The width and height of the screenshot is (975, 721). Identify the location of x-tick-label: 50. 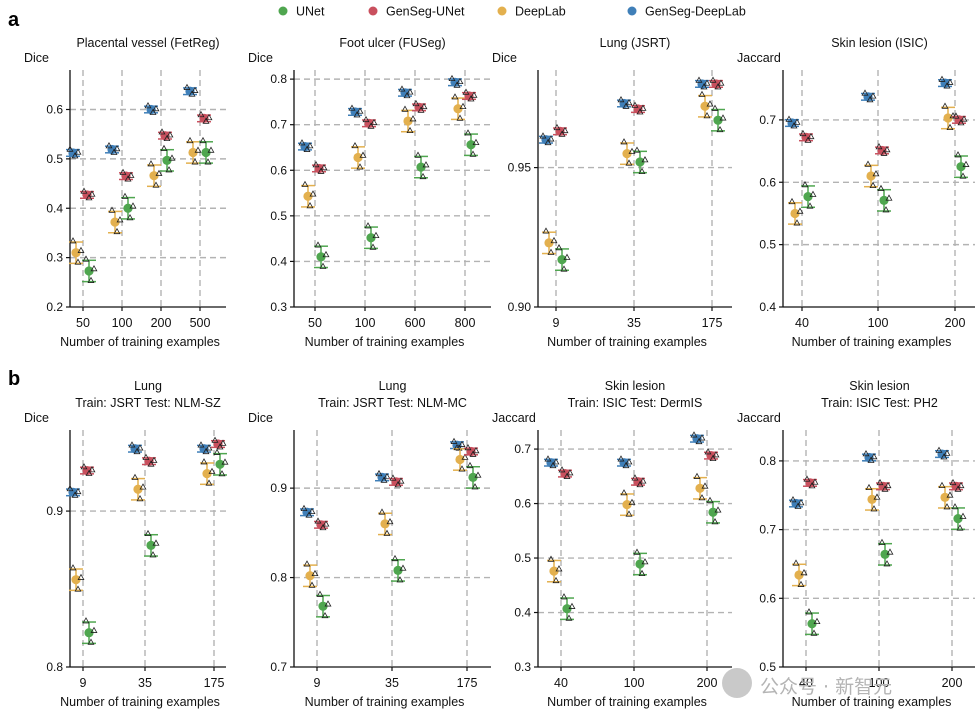
(83, 323).